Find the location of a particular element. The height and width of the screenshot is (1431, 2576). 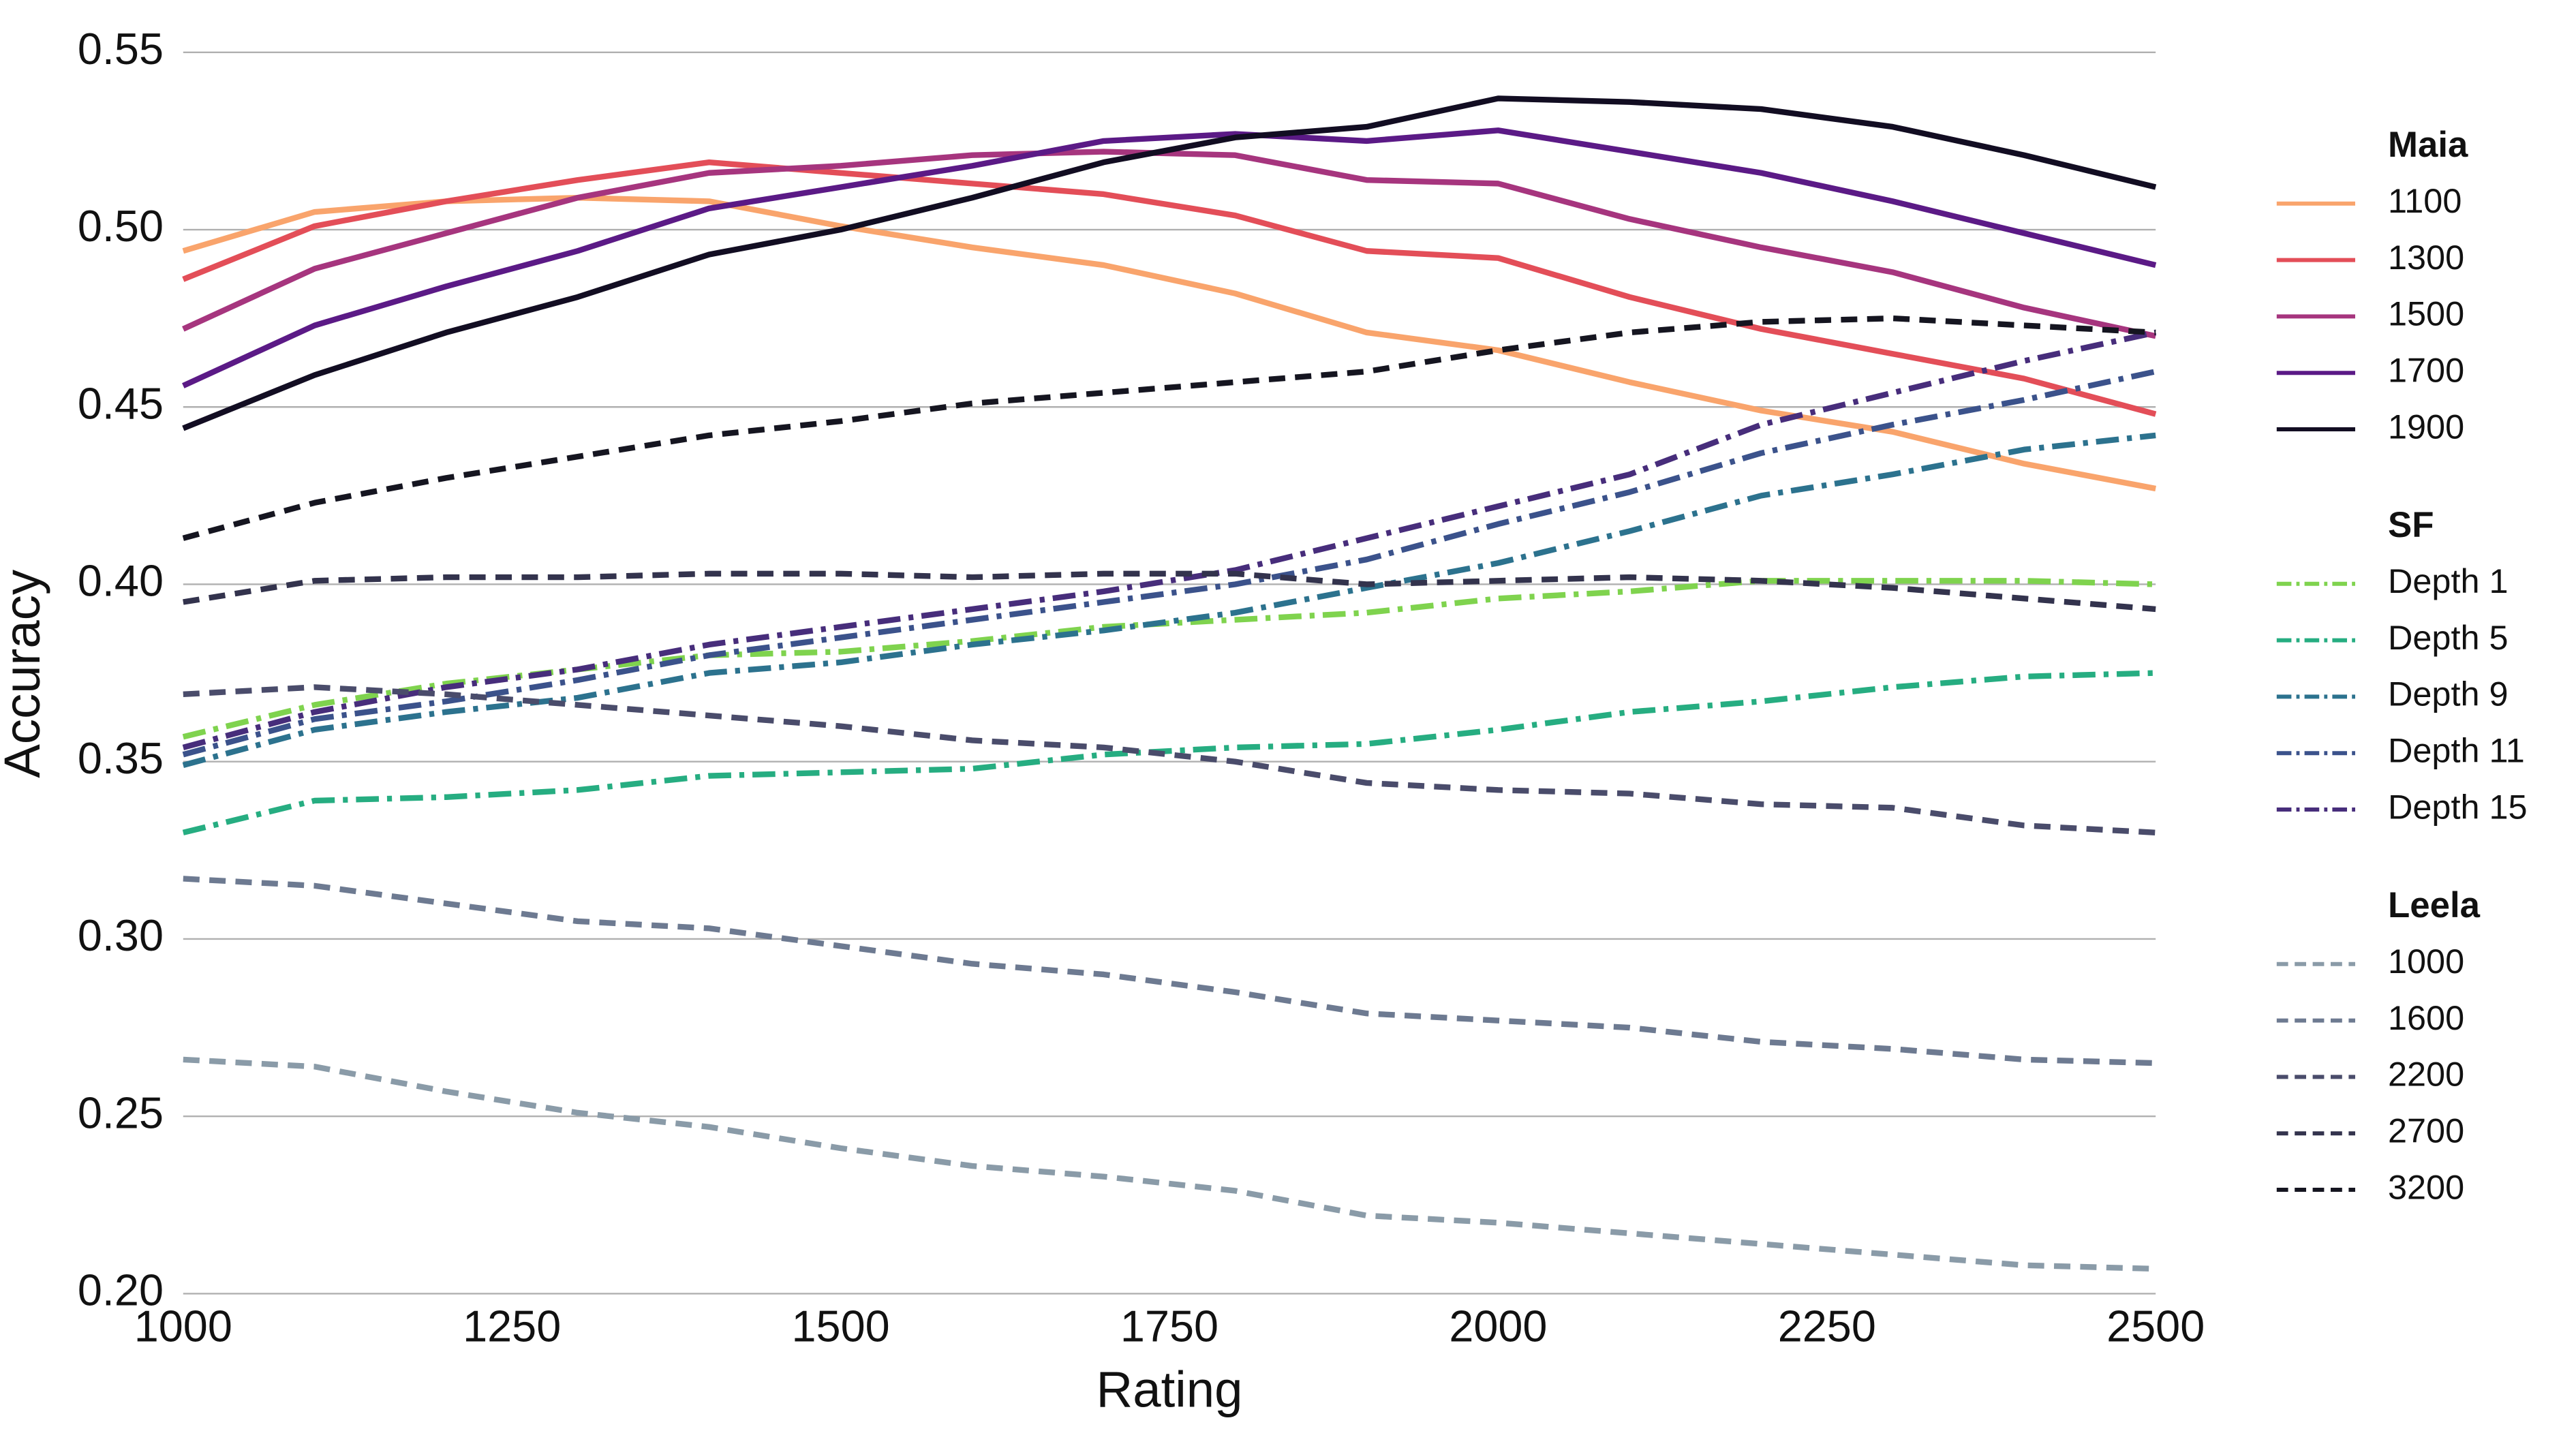

y-tick-label: 0.45 is located at coordinates (121, 403).